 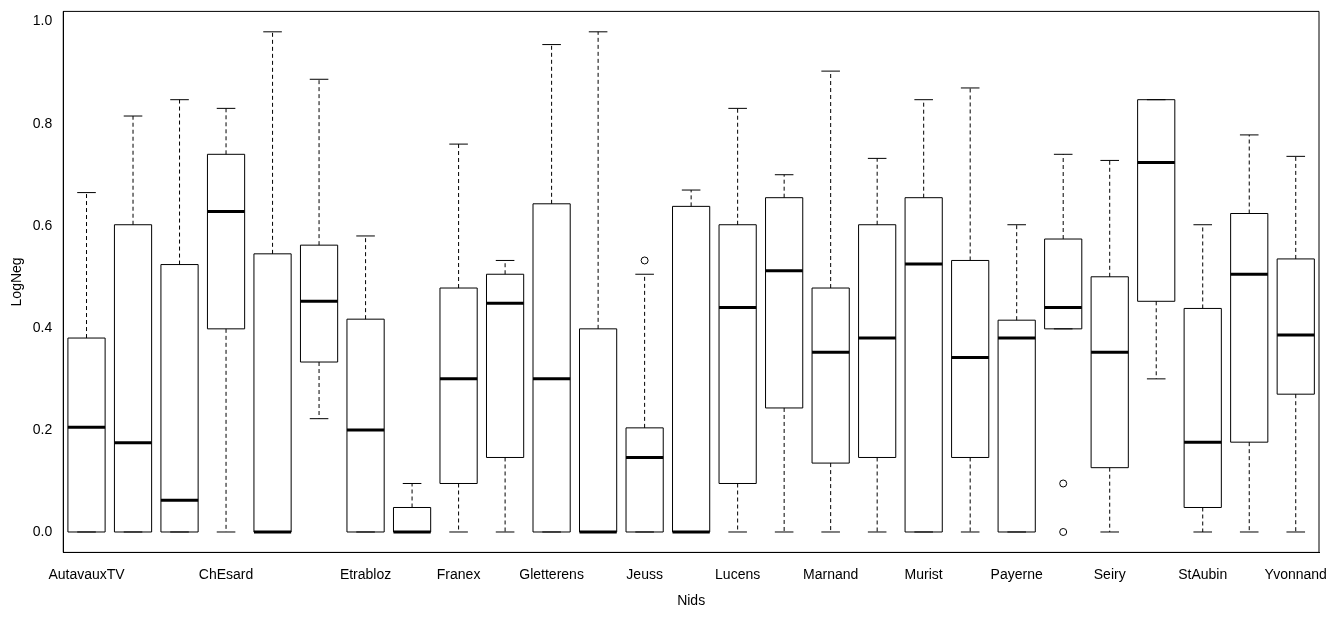 What do you see at coordinates (1295, 573) in the screenshot?
I see `x-tick-label: Yvonnand` at bounding box center [1295, 573].